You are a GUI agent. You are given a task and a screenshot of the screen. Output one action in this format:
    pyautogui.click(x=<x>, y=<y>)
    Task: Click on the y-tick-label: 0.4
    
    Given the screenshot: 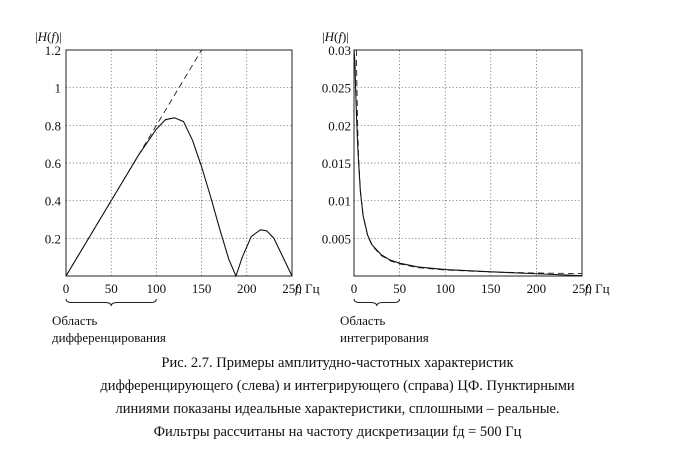 What is the action you would take?
    pyautogui.click(x=53, y=201)
    